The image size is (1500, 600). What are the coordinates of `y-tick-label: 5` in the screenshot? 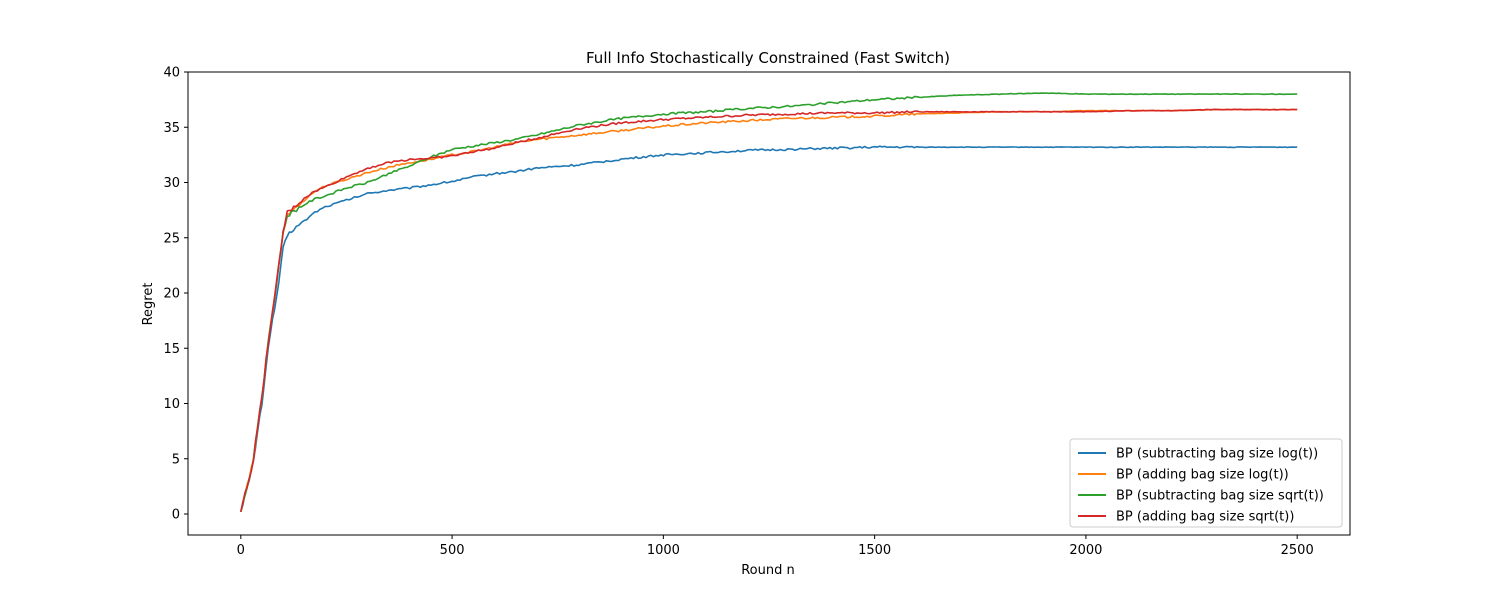 It's located at (176, 459).